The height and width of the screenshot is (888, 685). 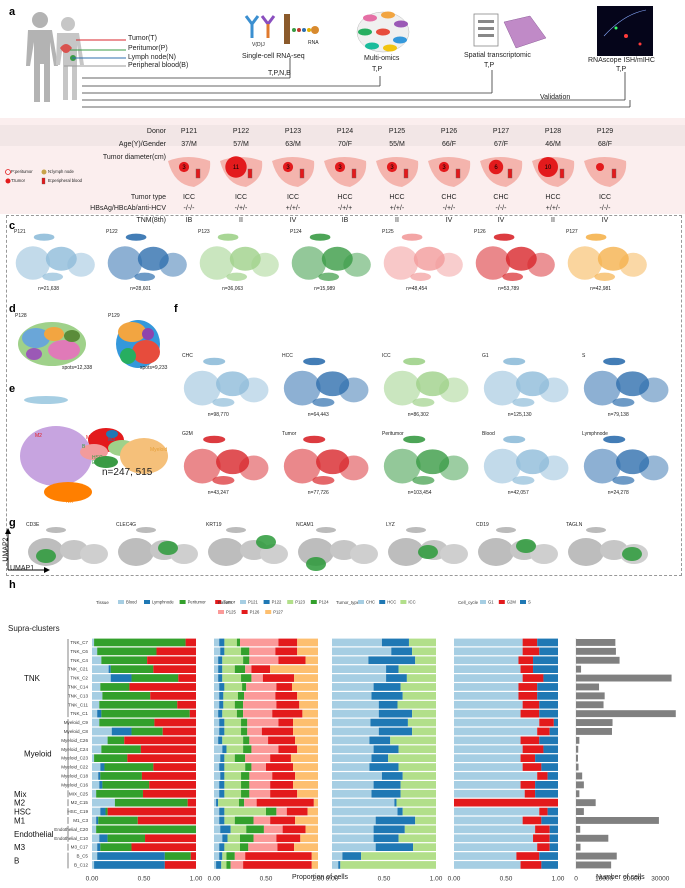 I want to click on tumor-type: ICC, so click(x=241, y=197).